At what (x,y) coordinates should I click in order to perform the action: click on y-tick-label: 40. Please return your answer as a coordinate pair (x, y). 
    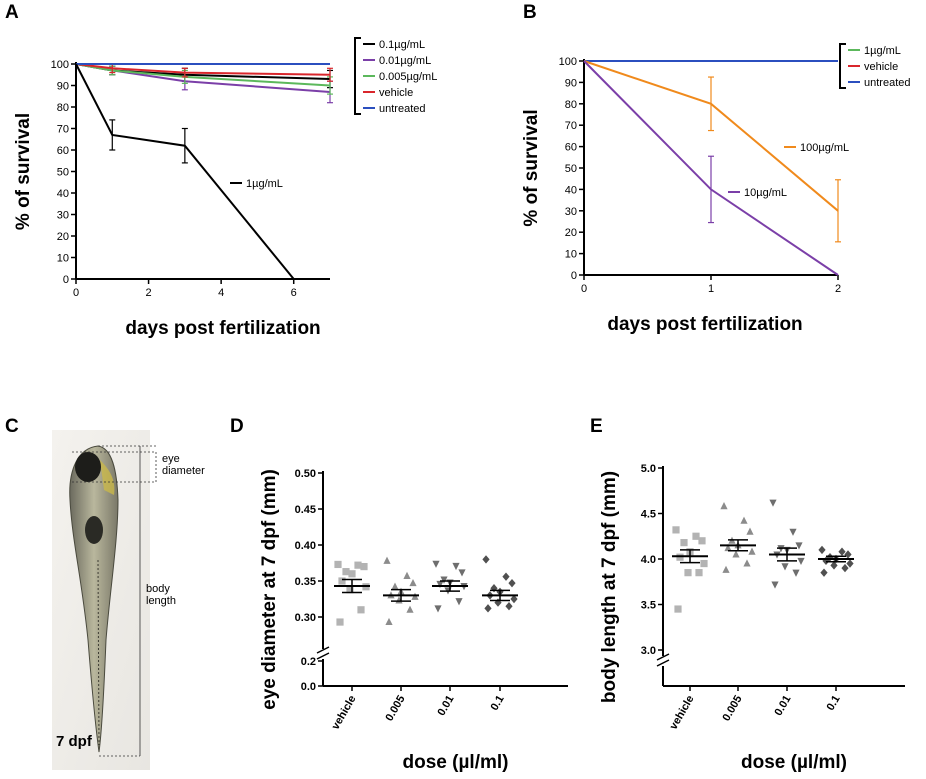
    Looking at the image, I should click on (63, 194).